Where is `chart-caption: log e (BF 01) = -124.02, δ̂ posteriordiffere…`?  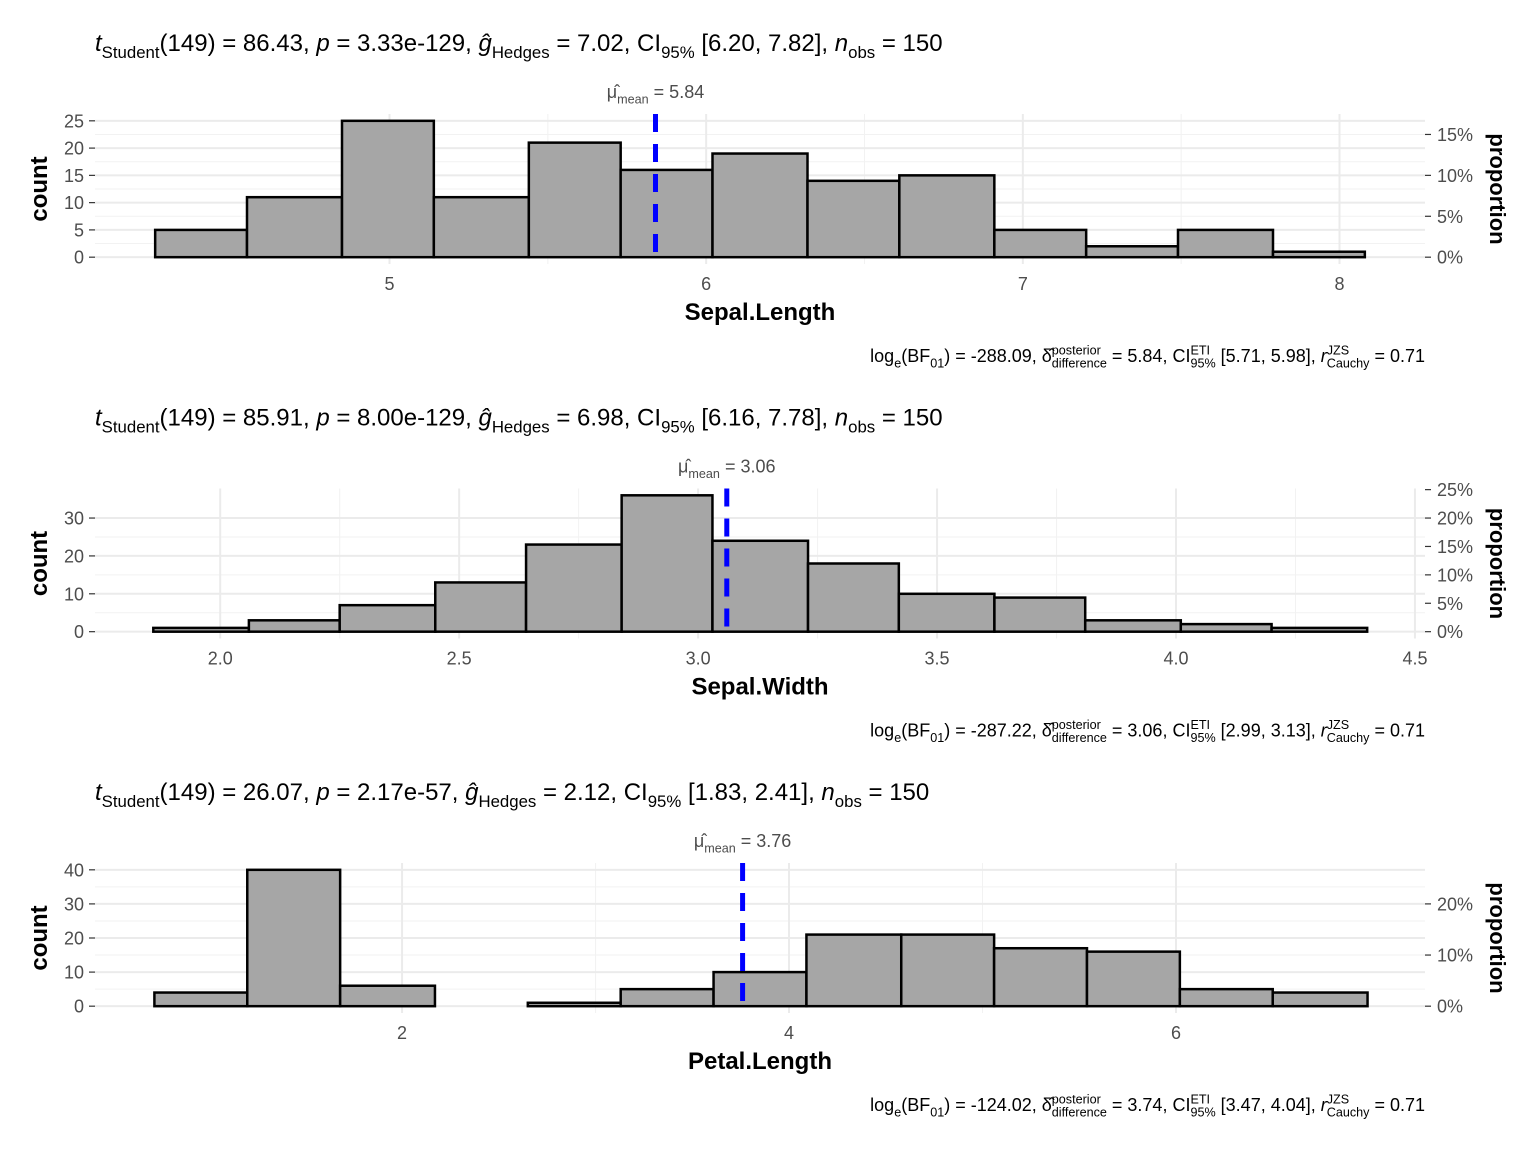 chart-caption: log e (BF 01) = -124.02, δ̂ posteriordiffere… is located at coordinates (1147, 1105).